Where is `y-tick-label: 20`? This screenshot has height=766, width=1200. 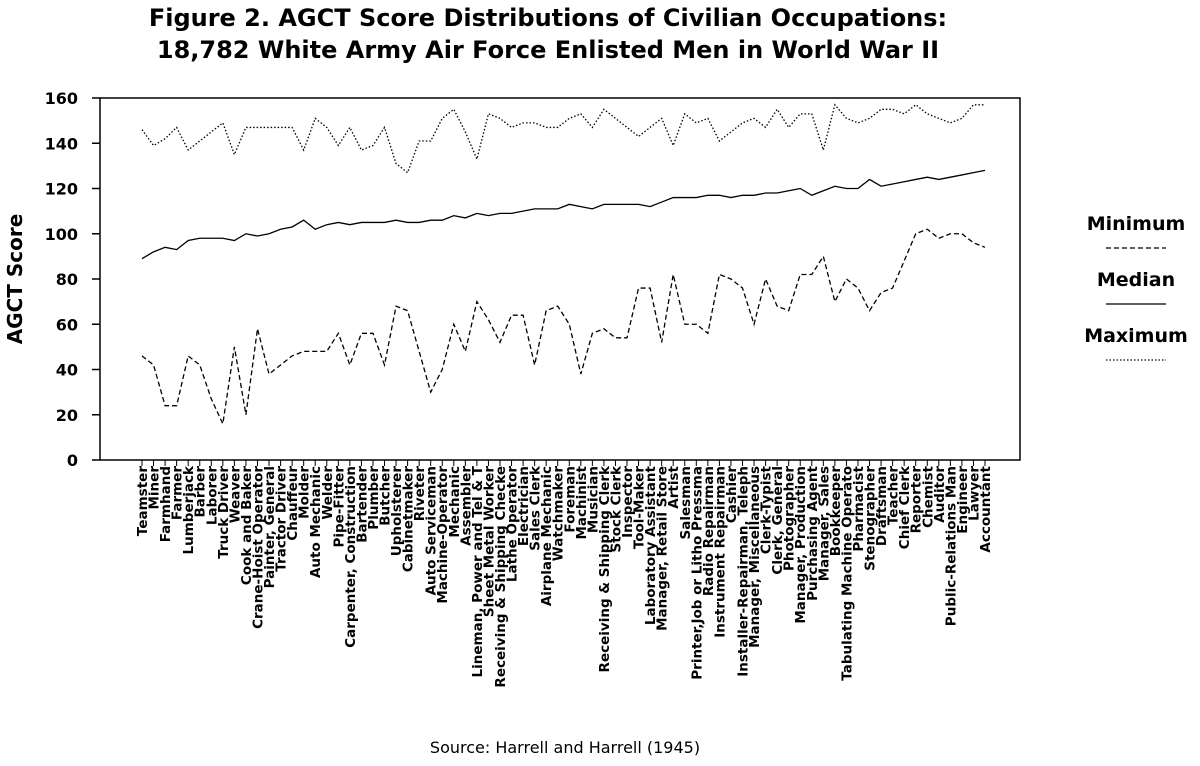 y-tick-label: 20 is located at coordinates (67, 415).